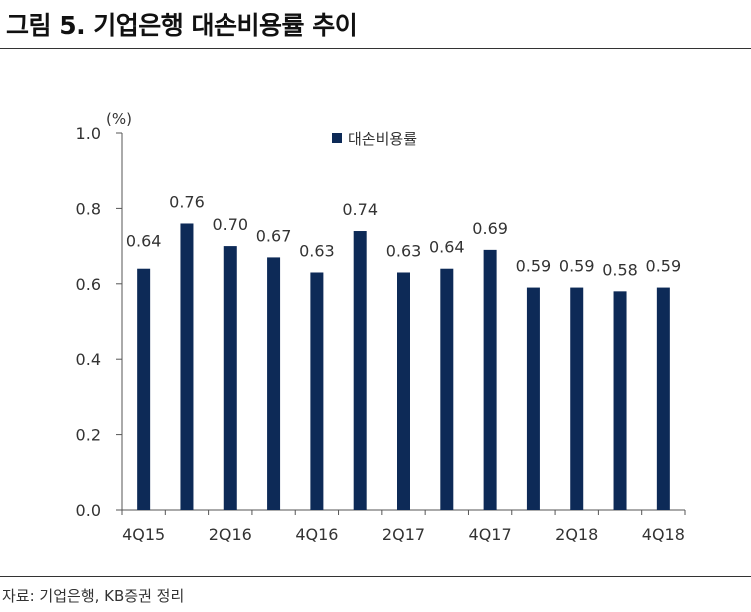 The image size is (751, 612). What do you see at coordinates (490, 534) in the screenshot?
I see `x-tick-label: 4Q17` at bounding box center [490, 534].